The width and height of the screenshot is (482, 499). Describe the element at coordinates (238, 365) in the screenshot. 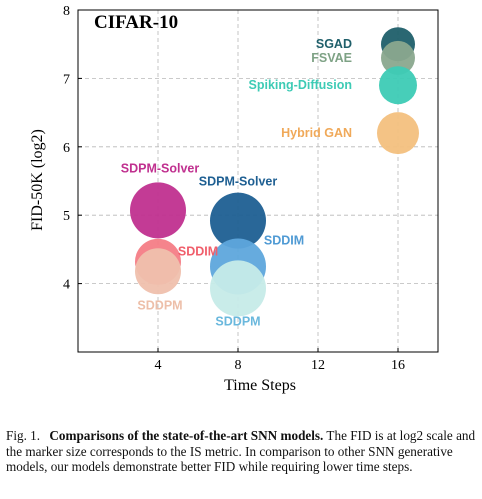

I see `x-tick-label: 8` at that location.